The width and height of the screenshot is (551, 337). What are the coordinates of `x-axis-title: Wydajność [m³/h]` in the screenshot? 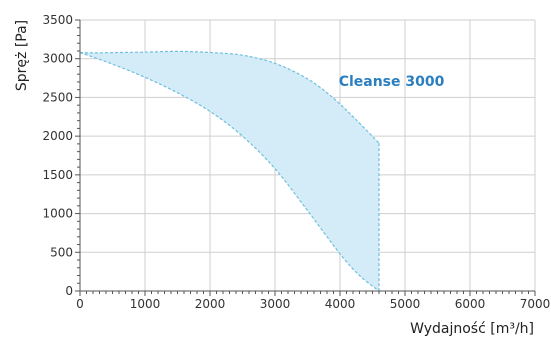 It's located at (472, 329).